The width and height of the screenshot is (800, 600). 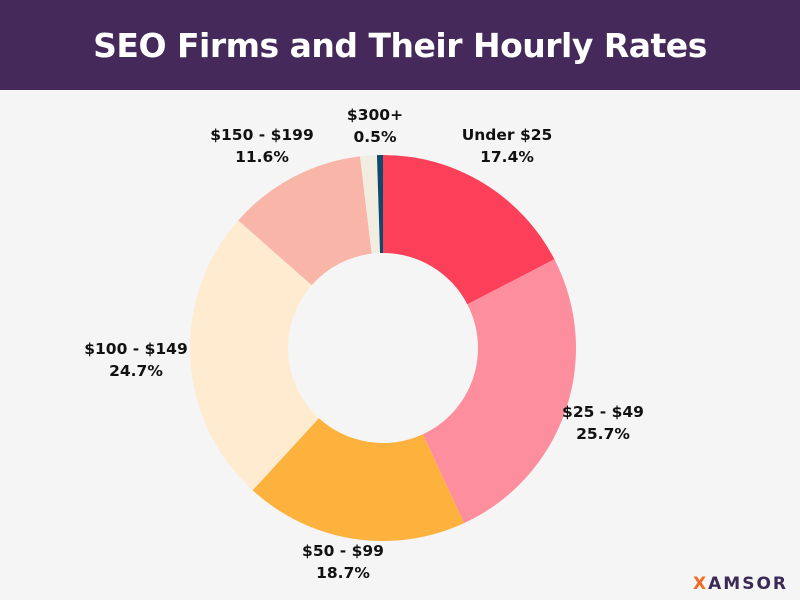 What do you see at coordinates (507, 157) in the screenshot?
I see `slice-value-label: 17.4%` at bounding box center [507, 157].